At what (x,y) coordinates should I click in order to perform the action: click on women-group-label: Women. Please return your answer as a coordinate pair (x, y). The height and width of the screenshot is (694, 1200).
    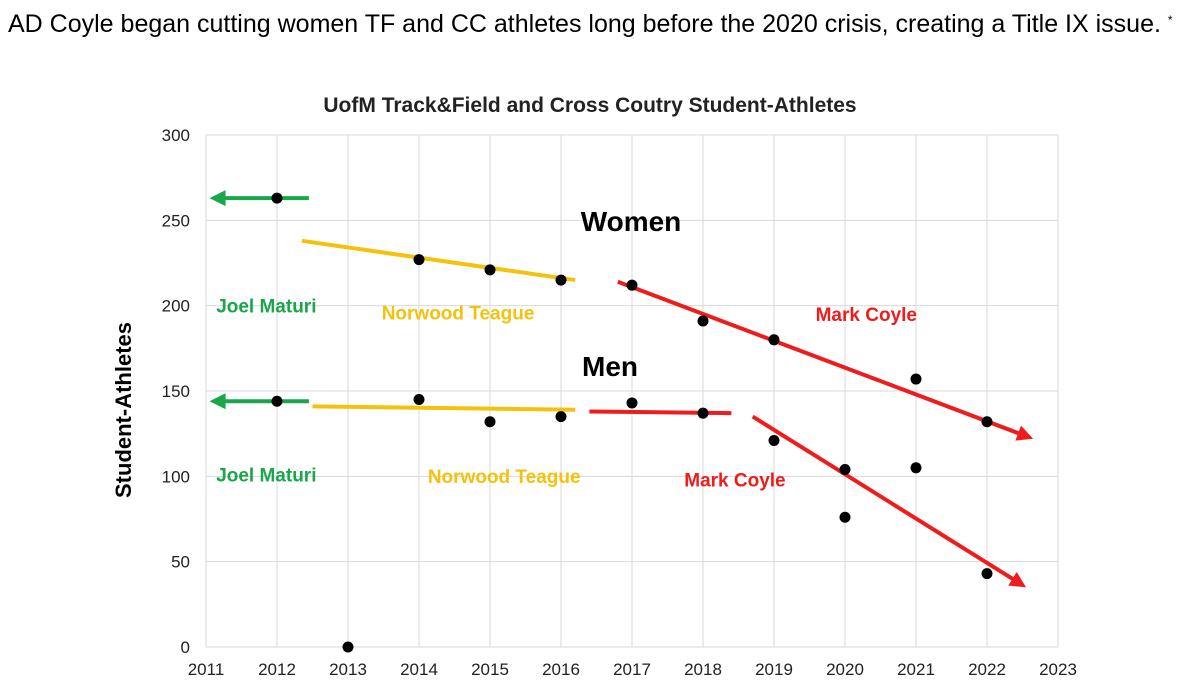
    Looking at the image, I should click on (631, 221).